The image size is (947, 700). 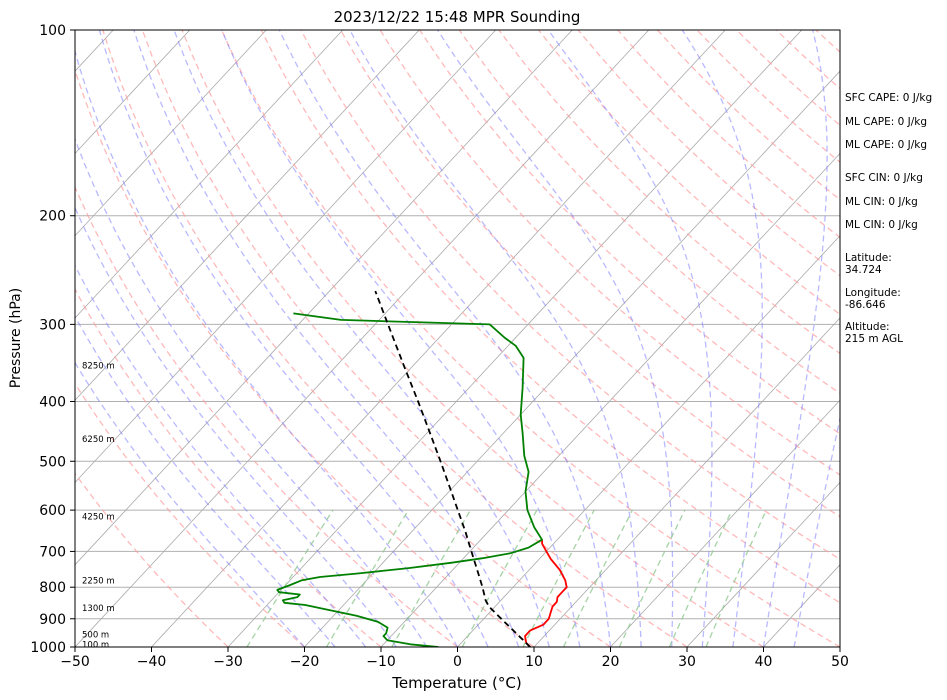 What do you see at coordinates (381, 662) in the screenshot?
I see `x-tick-label: −10` at bounding box center [381, 662].